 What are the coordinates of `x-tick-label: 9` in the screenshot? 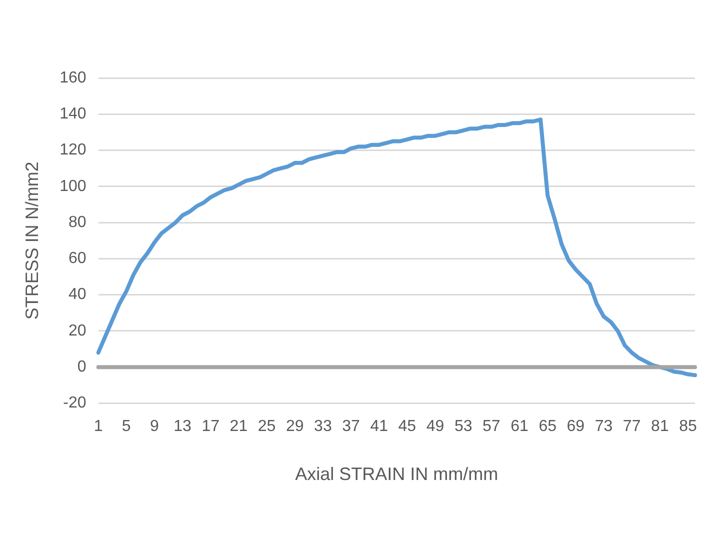 It's located at (155, 427).